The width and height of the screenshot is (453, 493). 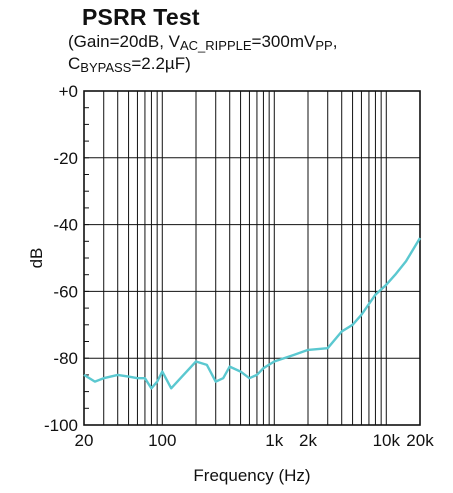 I want to click on x-tick-label: 100, so click(x=162, y=440).